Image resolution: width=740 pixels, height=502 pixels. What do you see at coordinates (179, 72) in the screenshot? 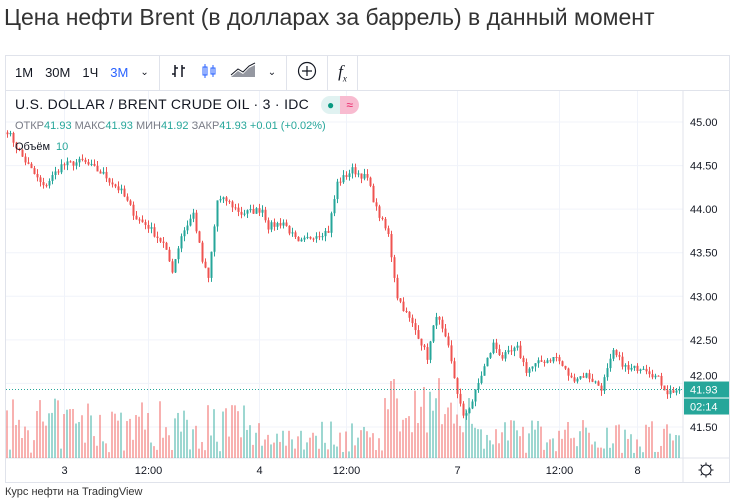
I see `bar-chart-icon` at bounding box center [179, 72].